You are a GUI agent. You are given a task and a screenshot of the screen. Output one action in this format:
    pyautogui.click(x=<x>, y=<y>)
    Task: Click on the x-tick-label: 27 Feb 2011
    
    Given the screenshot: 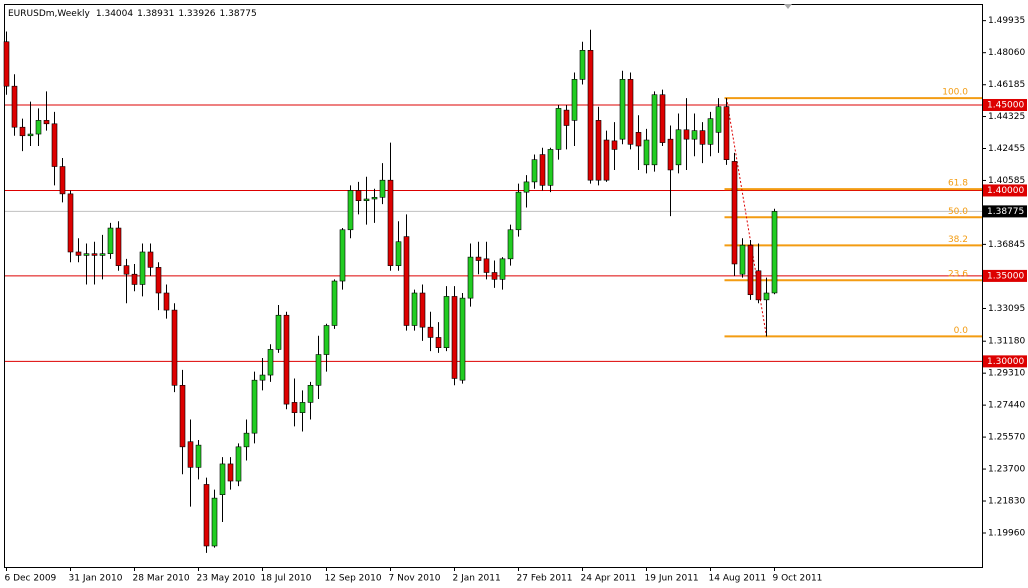 What is the action you would take?
    pyautogui.click(x=545, y=579)
    